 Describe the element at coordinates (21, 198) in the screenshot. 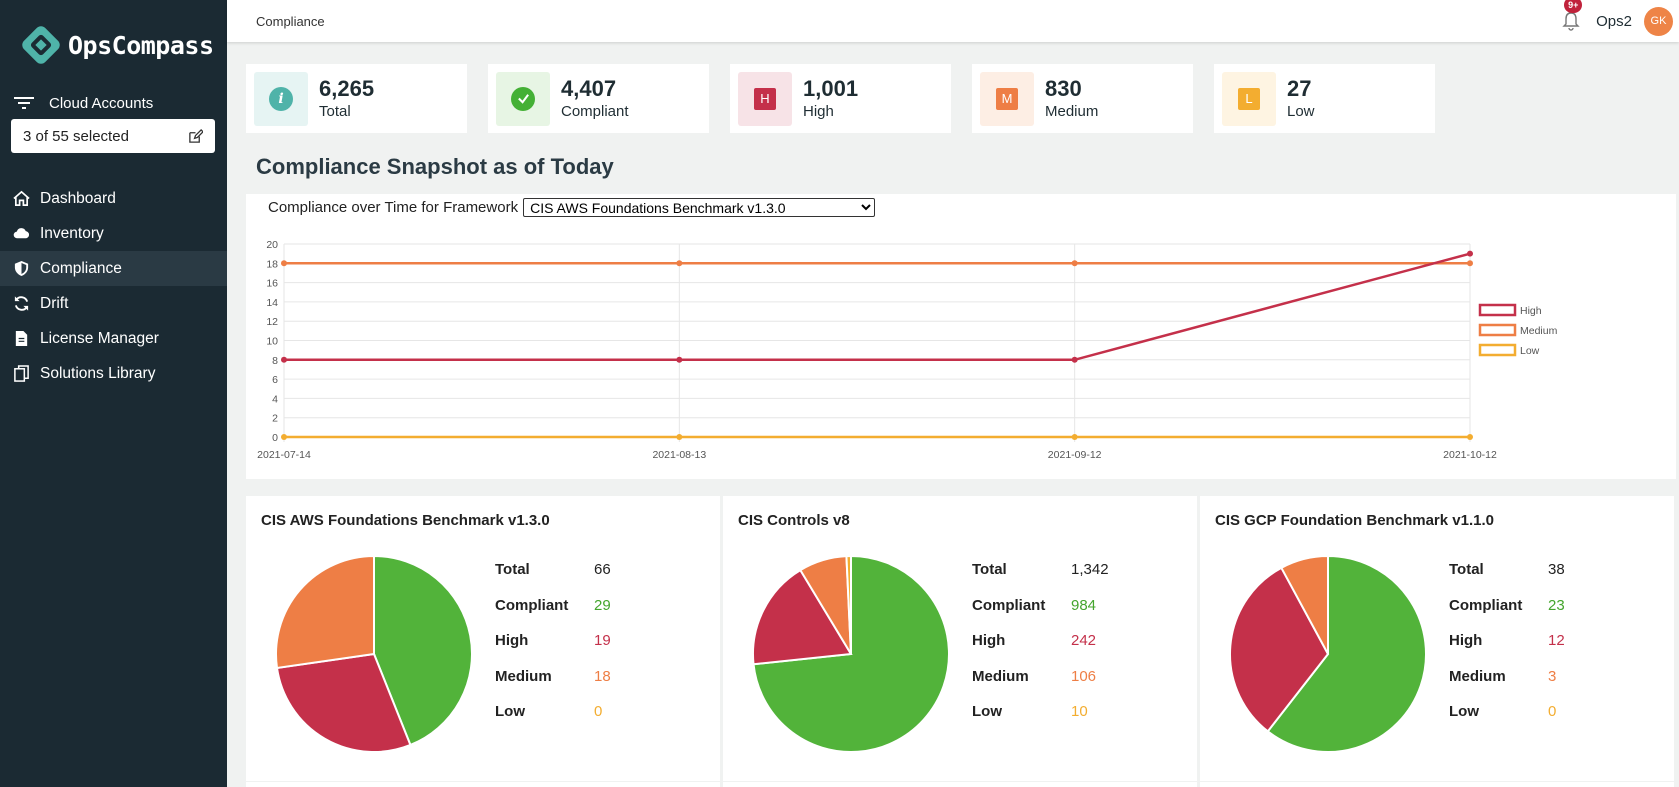

I see `home-icon` at that location.